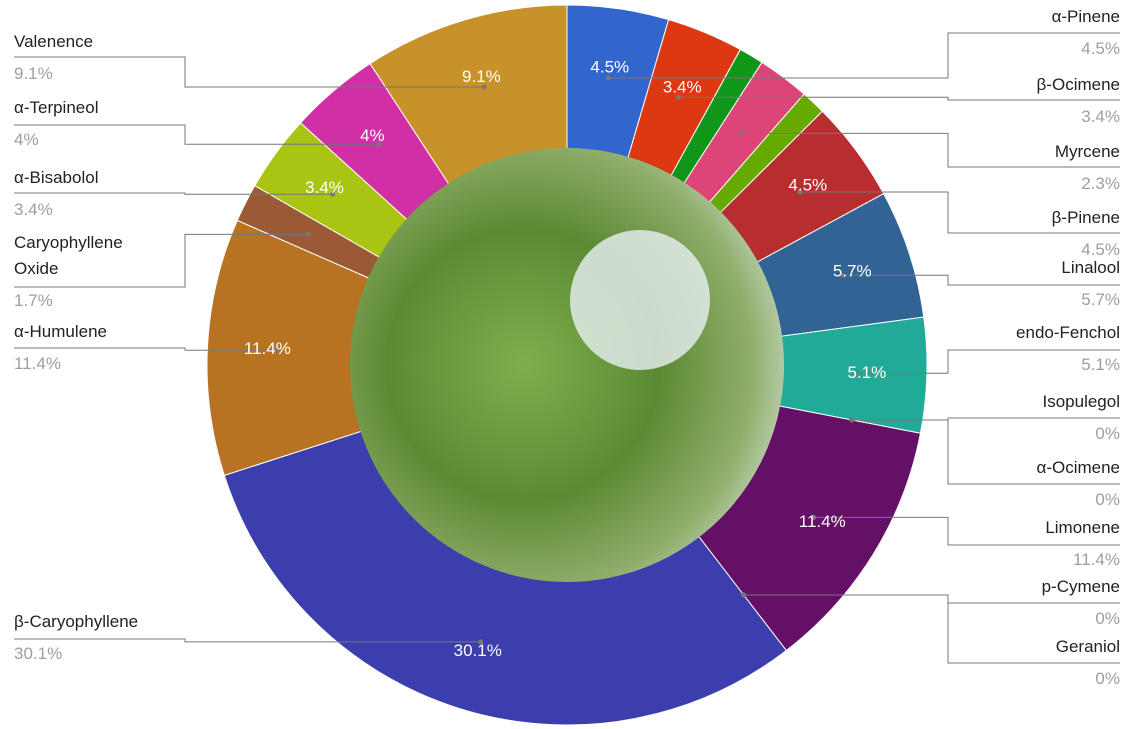 The height and width of the screenshot is (729, 1136). What do you see at coordinates (478, 650) in the screenshot?
I see `slice-label: 30.1%` at bounding box center [478, 650].